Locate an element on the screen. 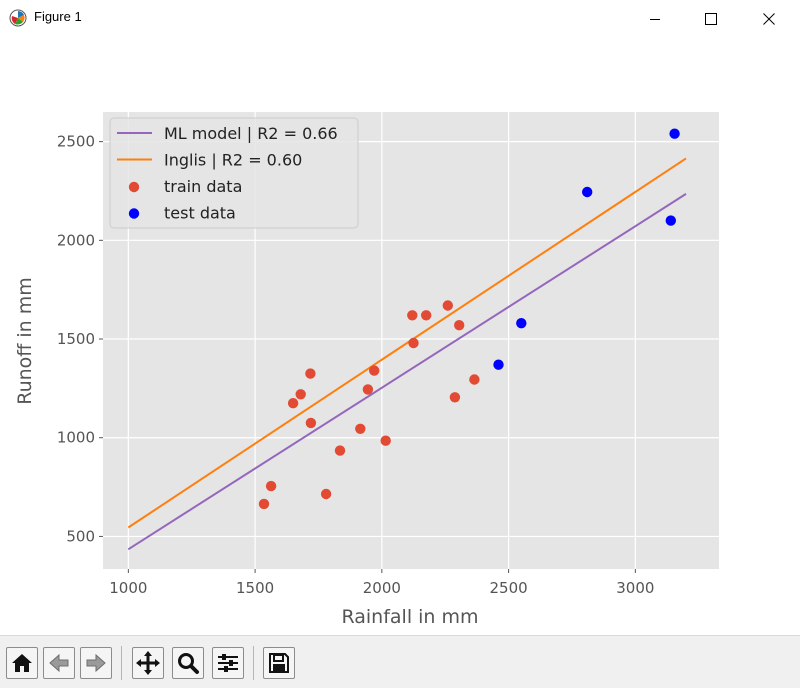 This screenshot has width=800, height=688. save-icon is located at coordinates (279, 663).